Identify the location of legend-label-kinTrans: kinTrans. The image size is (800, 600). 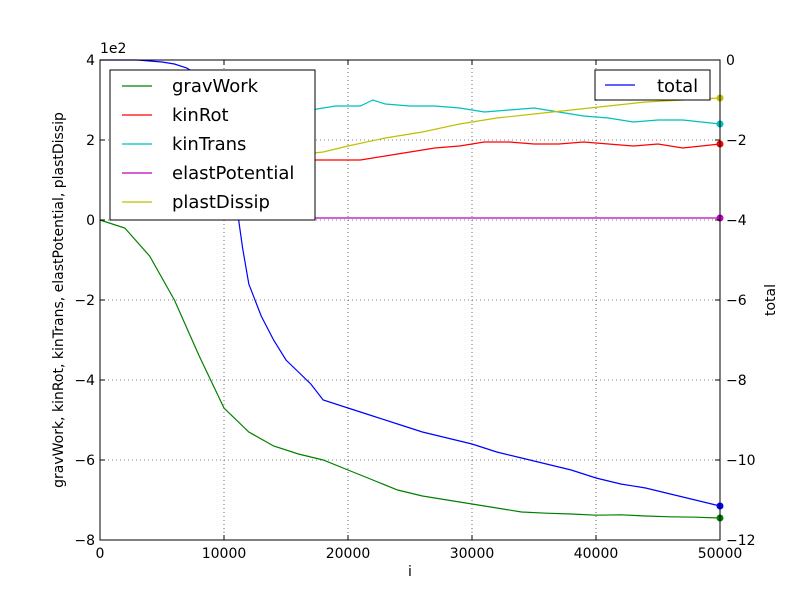
(209, 144).